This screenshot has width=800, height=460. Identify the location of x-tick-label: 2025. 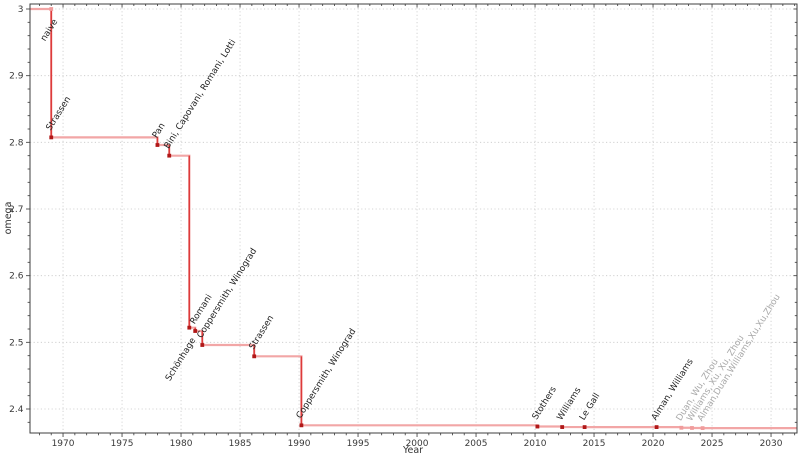
(712, 444).